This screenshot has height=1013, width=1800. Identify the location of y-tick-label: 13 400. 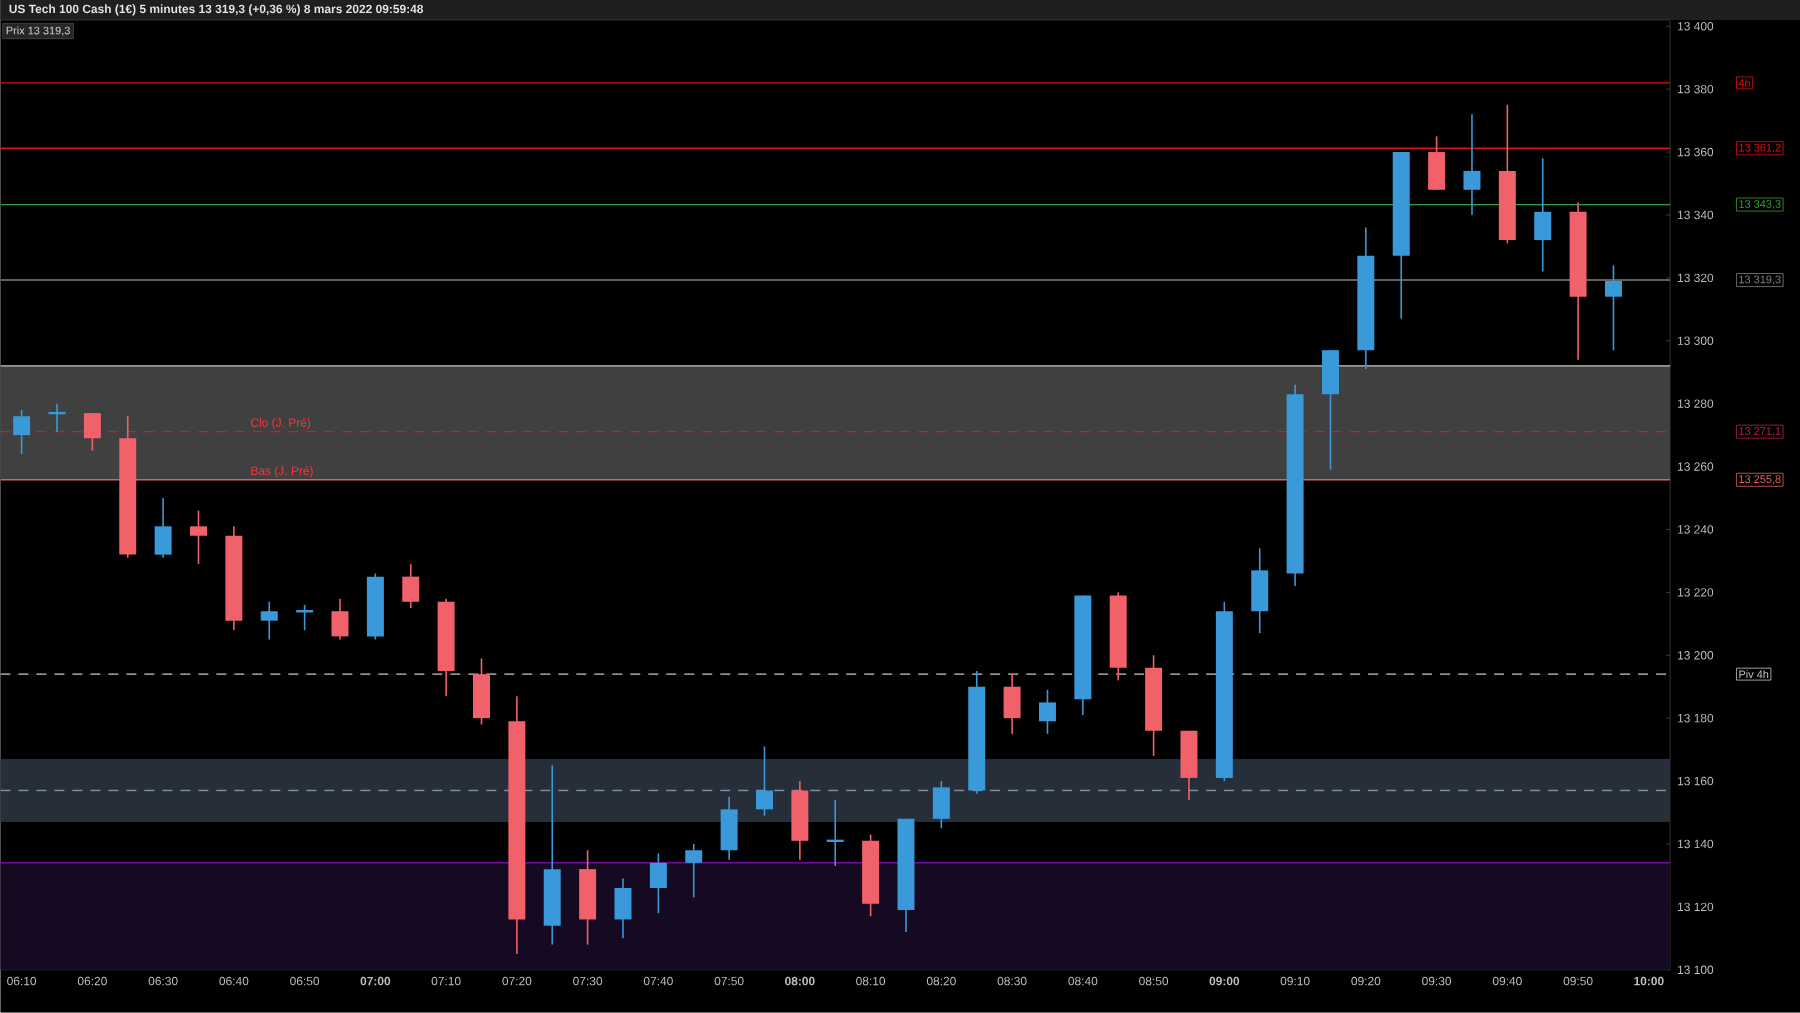
(1696, 26).